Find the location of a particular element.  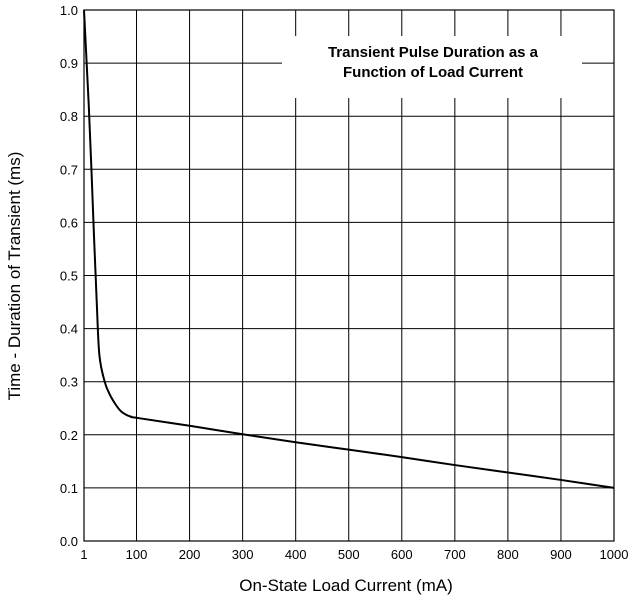

y-tick-label: 0.6 is located at coordinates (69, 222).